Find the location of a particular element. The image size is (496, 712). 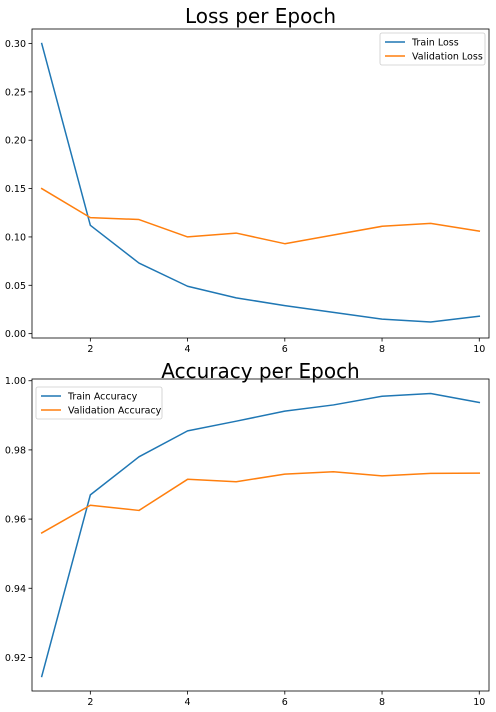

validation-accuracy-line is located at coordinates (260, 502).